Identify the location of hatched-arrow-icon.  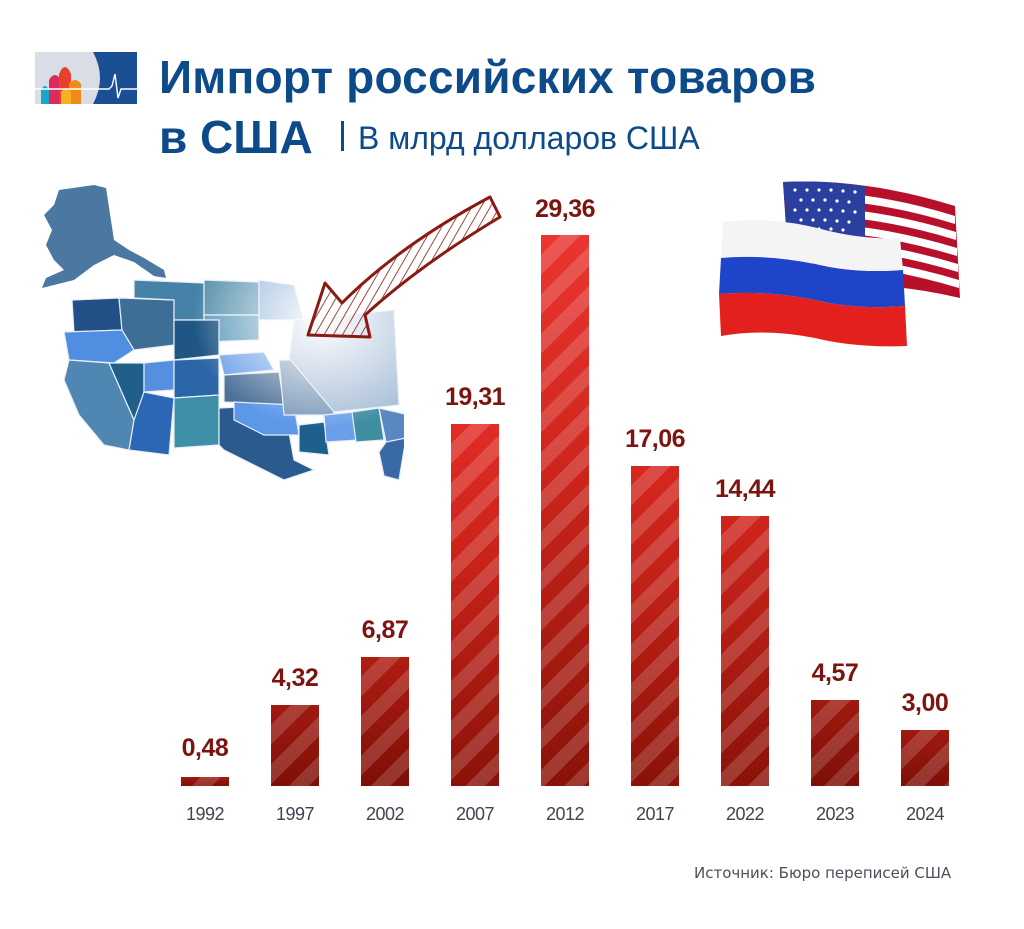
(404, 267).